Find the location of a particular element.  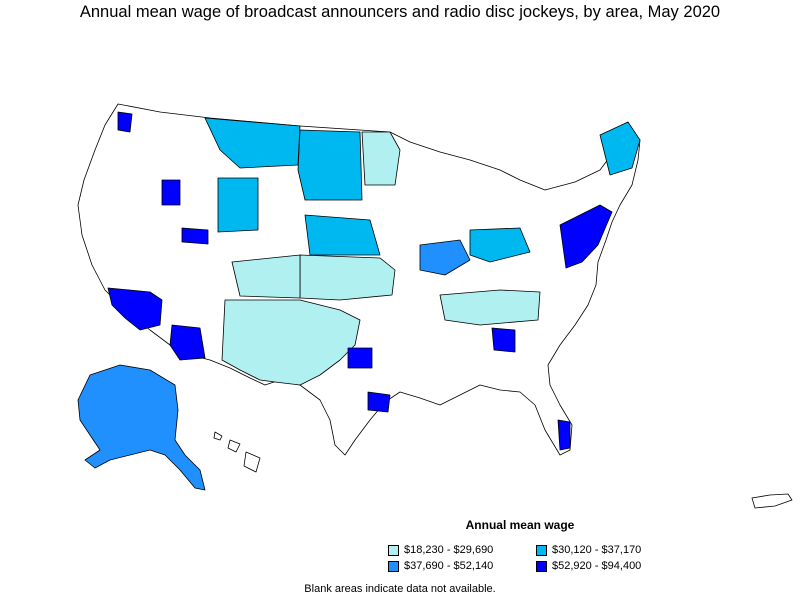

region-ohio-valley is located at coordinates (500, 245).